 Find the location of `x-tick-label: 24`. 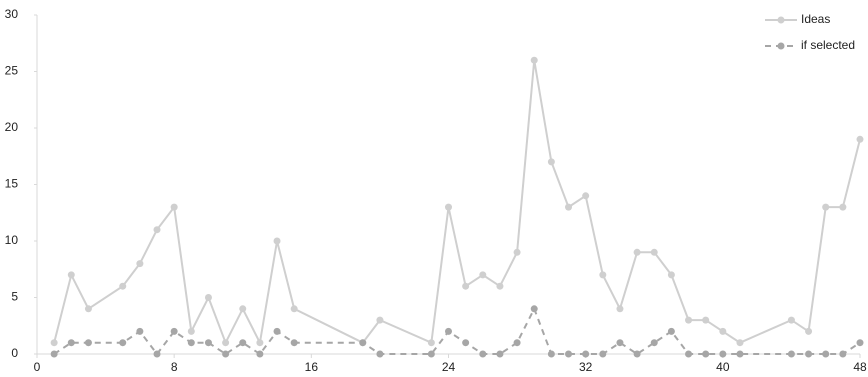

x-tick-label: 24 is located at coordinates (449, 367).